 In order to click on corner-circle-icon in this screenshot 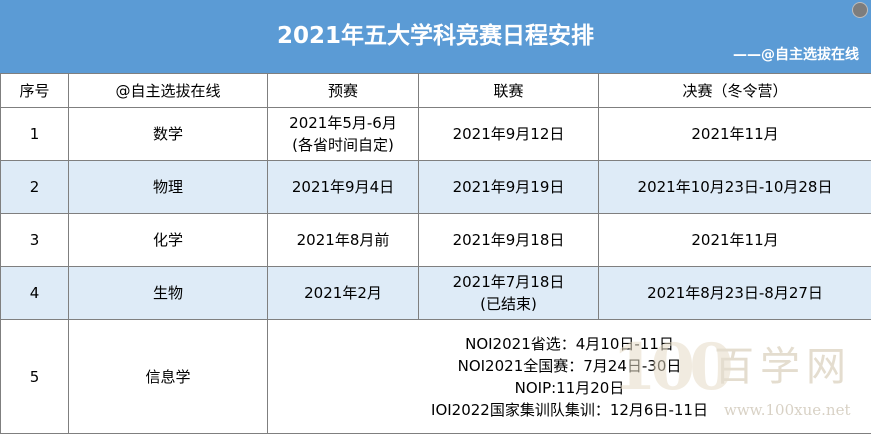, I will do `click(860, 10)`.